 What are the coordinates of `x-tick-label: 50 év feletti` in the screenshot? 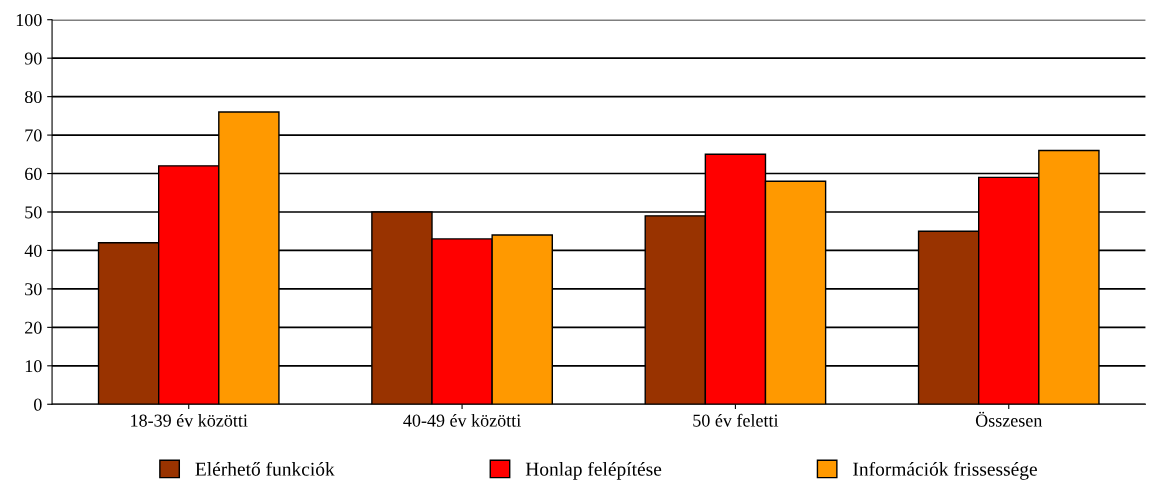 It's located at (736, 420).